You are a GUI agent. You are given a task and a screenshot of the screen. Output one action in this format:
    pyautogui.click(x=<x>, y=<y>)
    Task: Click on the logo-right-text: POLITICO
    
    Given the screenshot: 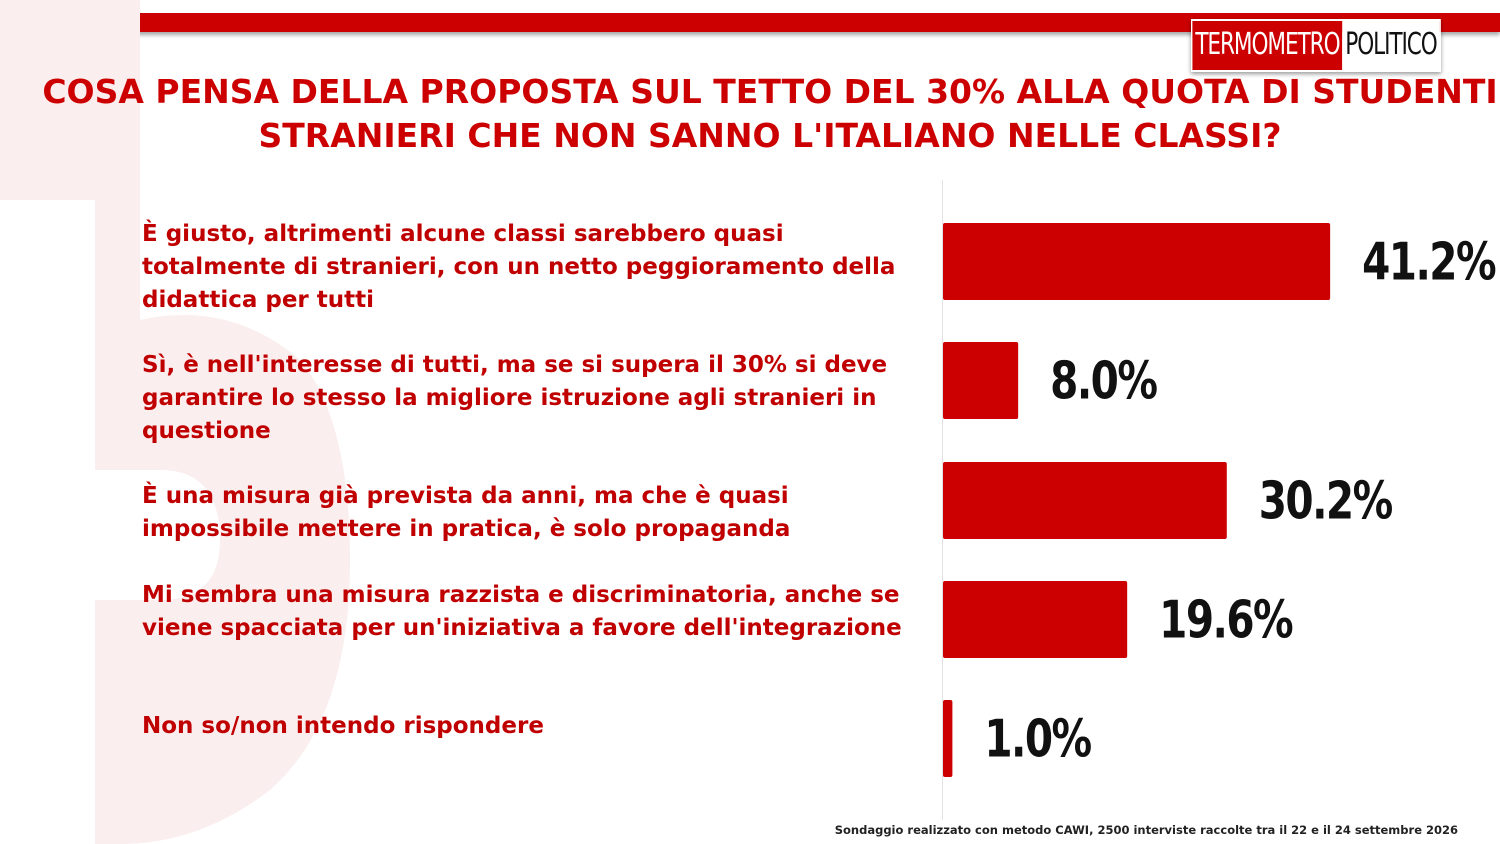 What is the action you would take?
    pyautogui.click(x=1391, y=45)
    